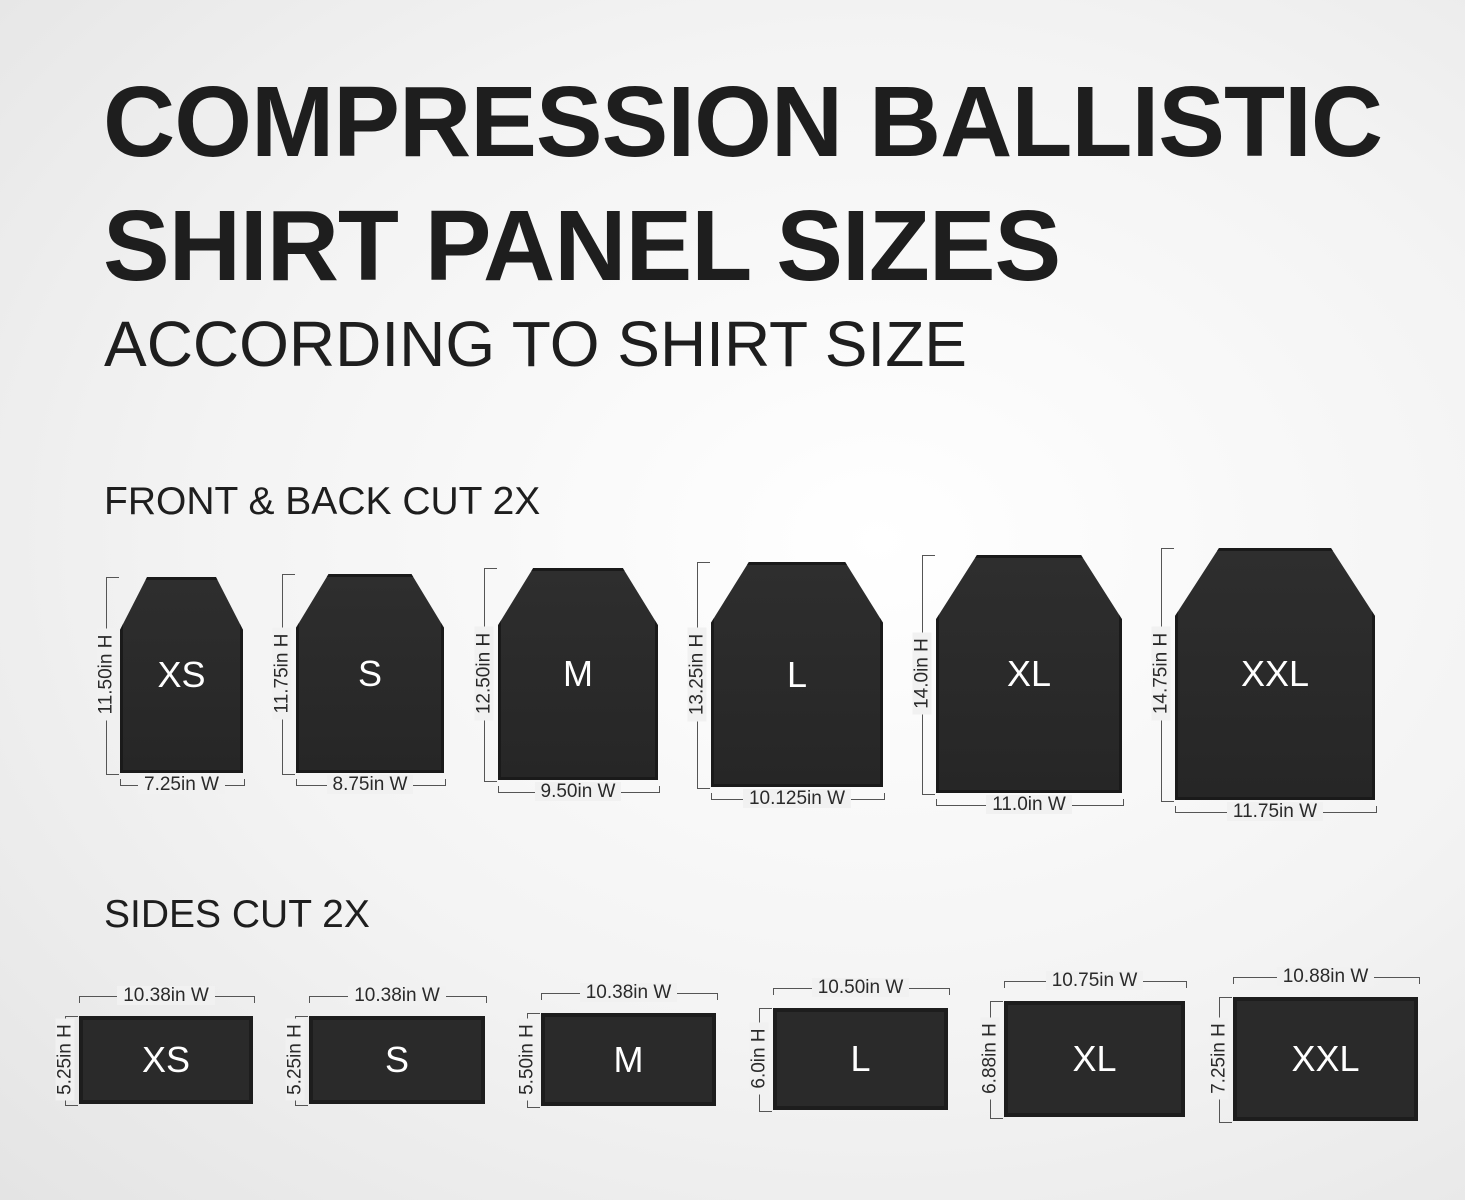 The image size is (1465, 1200). What do you see at coordinates (1325, 1059) in the screenshot?
I see `side-panel: XXL` at bounding box center [1325, 1059].